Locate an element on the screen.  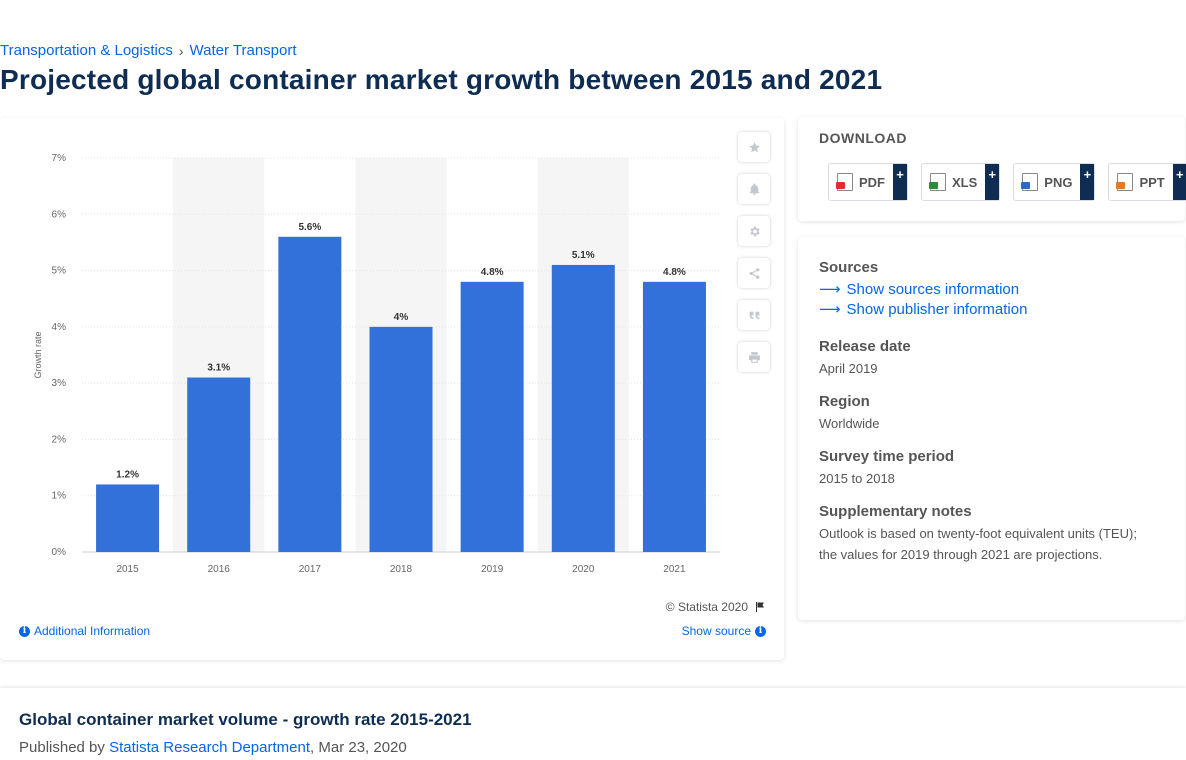
sources-heading: Sources is located at coordinates (849, 267).